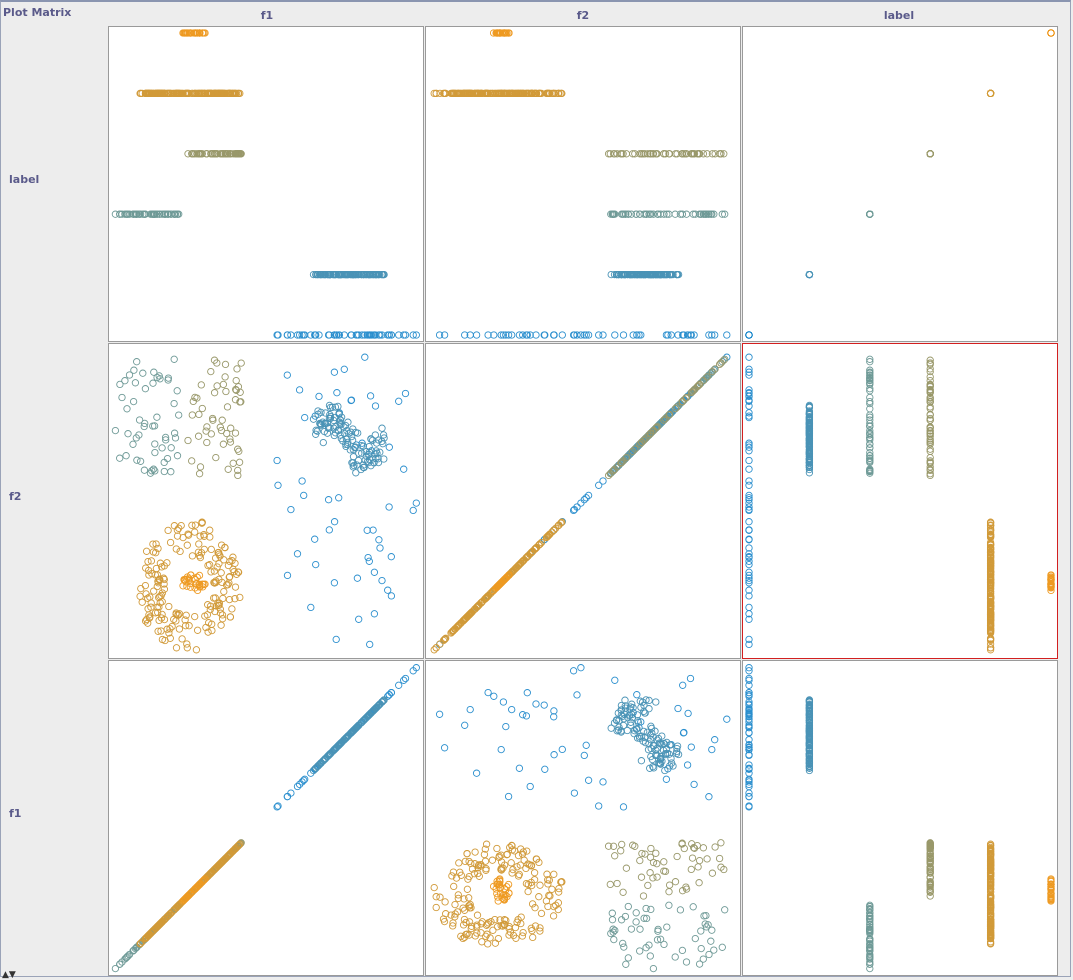  Describe the element at coordinates (266, 184) in the screenshot. I see `plot-label-vs-f1` at that location.